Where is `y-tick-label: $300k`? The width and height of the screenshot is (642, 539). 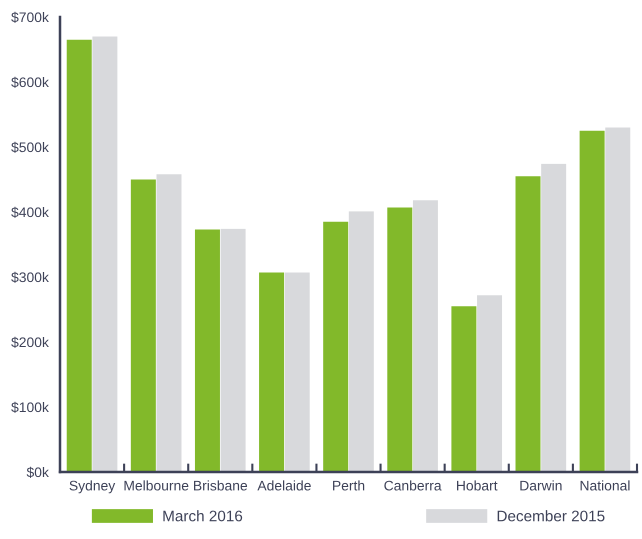 y-tick-label: $300k is located at coordinates (30, 277).